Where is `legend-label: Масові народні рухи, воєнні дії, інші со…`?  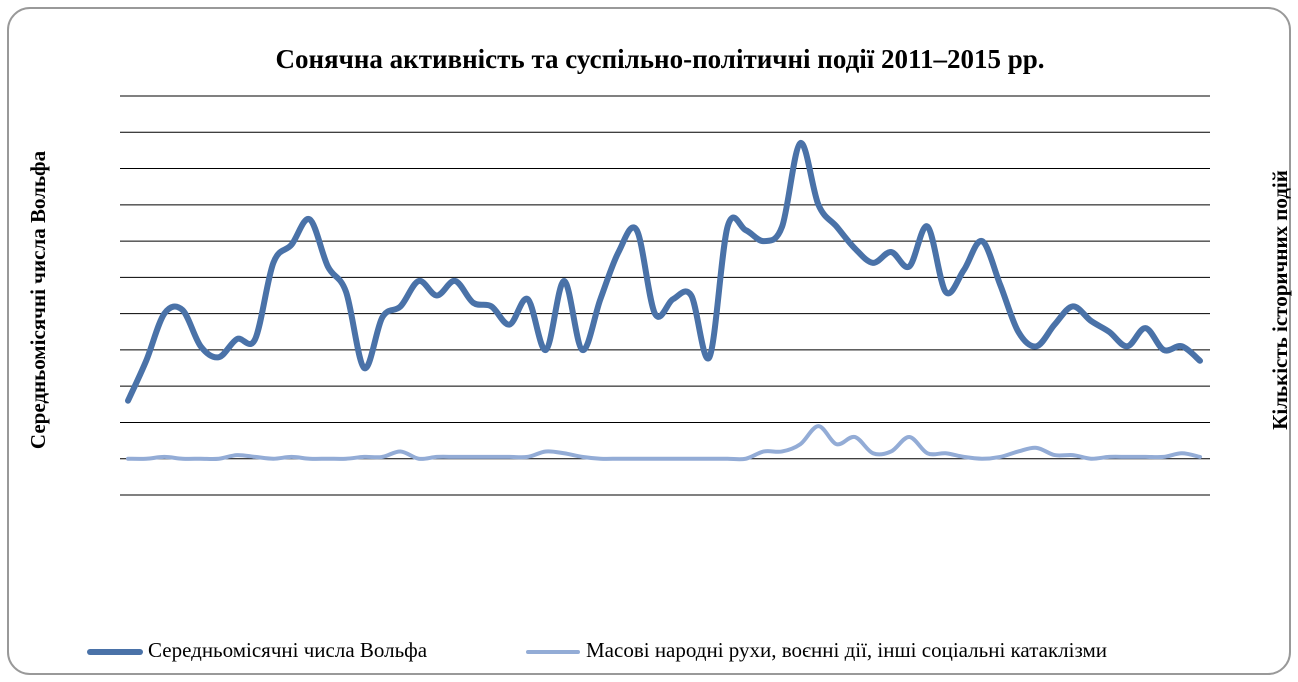 legend-label: Масові народні рухи, воєнні дії, інші со… is located at coordinates (846, 650).